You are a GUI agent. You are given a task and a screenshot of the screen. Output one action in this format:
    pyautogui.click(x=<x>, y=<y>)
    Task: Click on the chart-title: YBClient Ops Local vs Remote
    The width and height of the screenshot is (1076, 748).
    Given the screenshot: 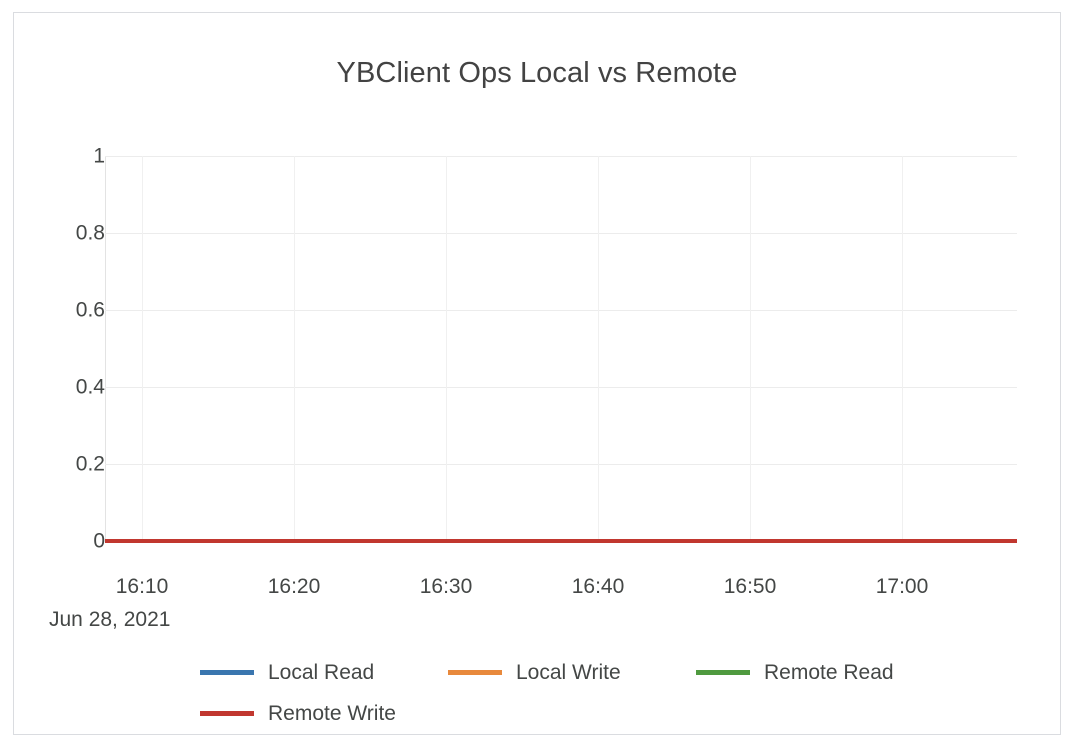 What is the action you would take?
    pyautogui.click(x=537, y=73)
    